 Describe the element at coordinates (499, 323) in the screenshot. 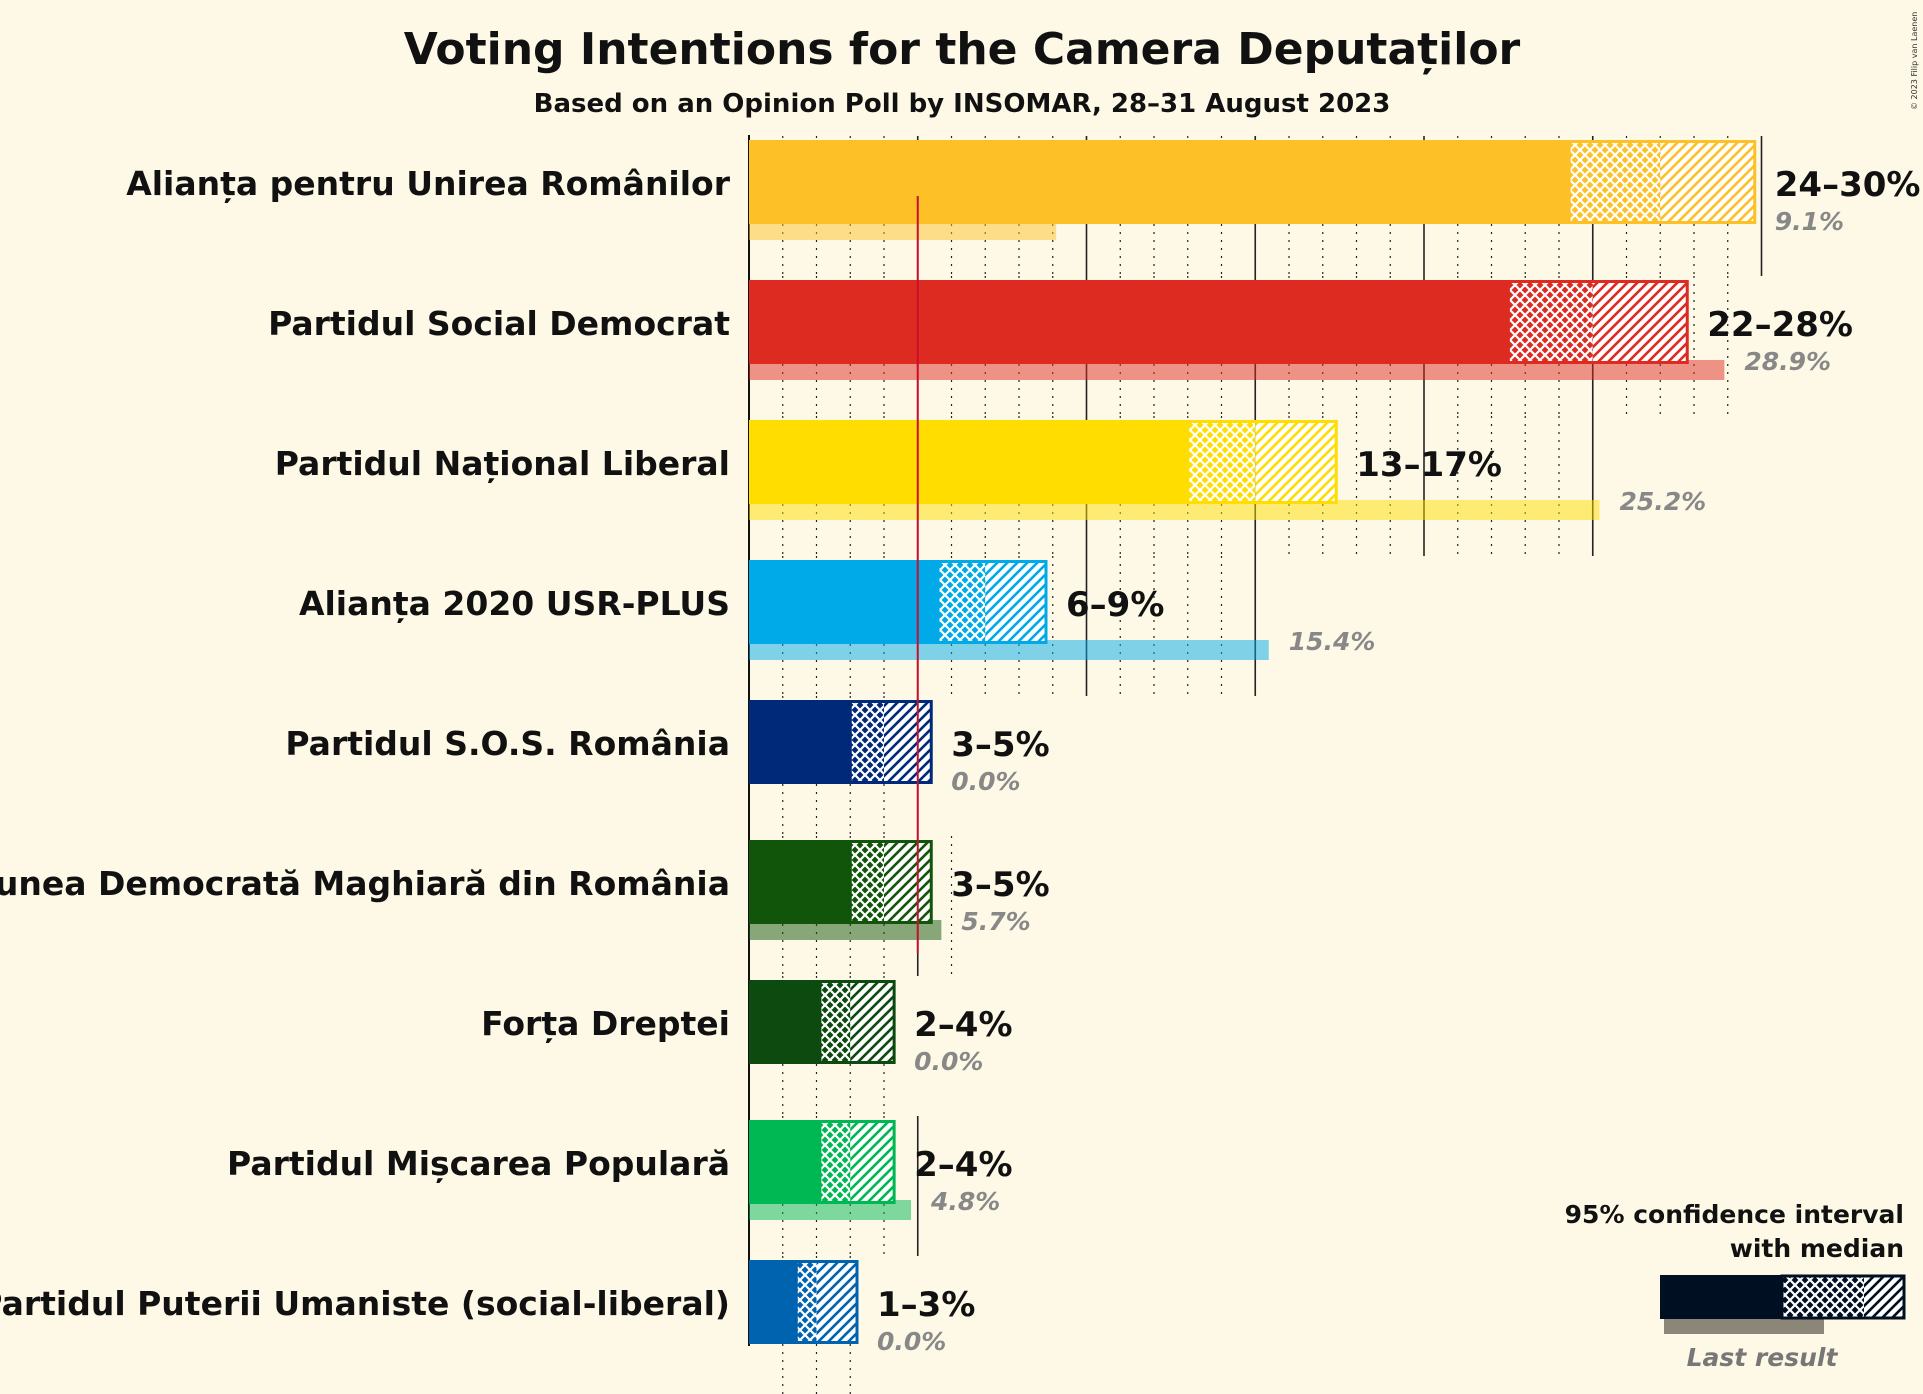

I see `party-label: Partidul Social Democrat` at that location.